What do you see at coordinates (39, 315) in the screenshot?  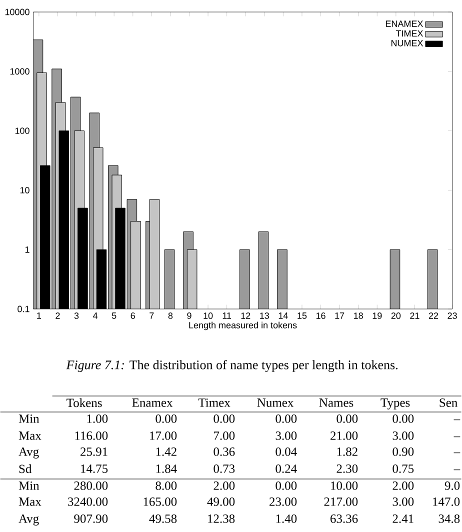 I see `x-tick-label: 1` at bounding box center [39, 315].